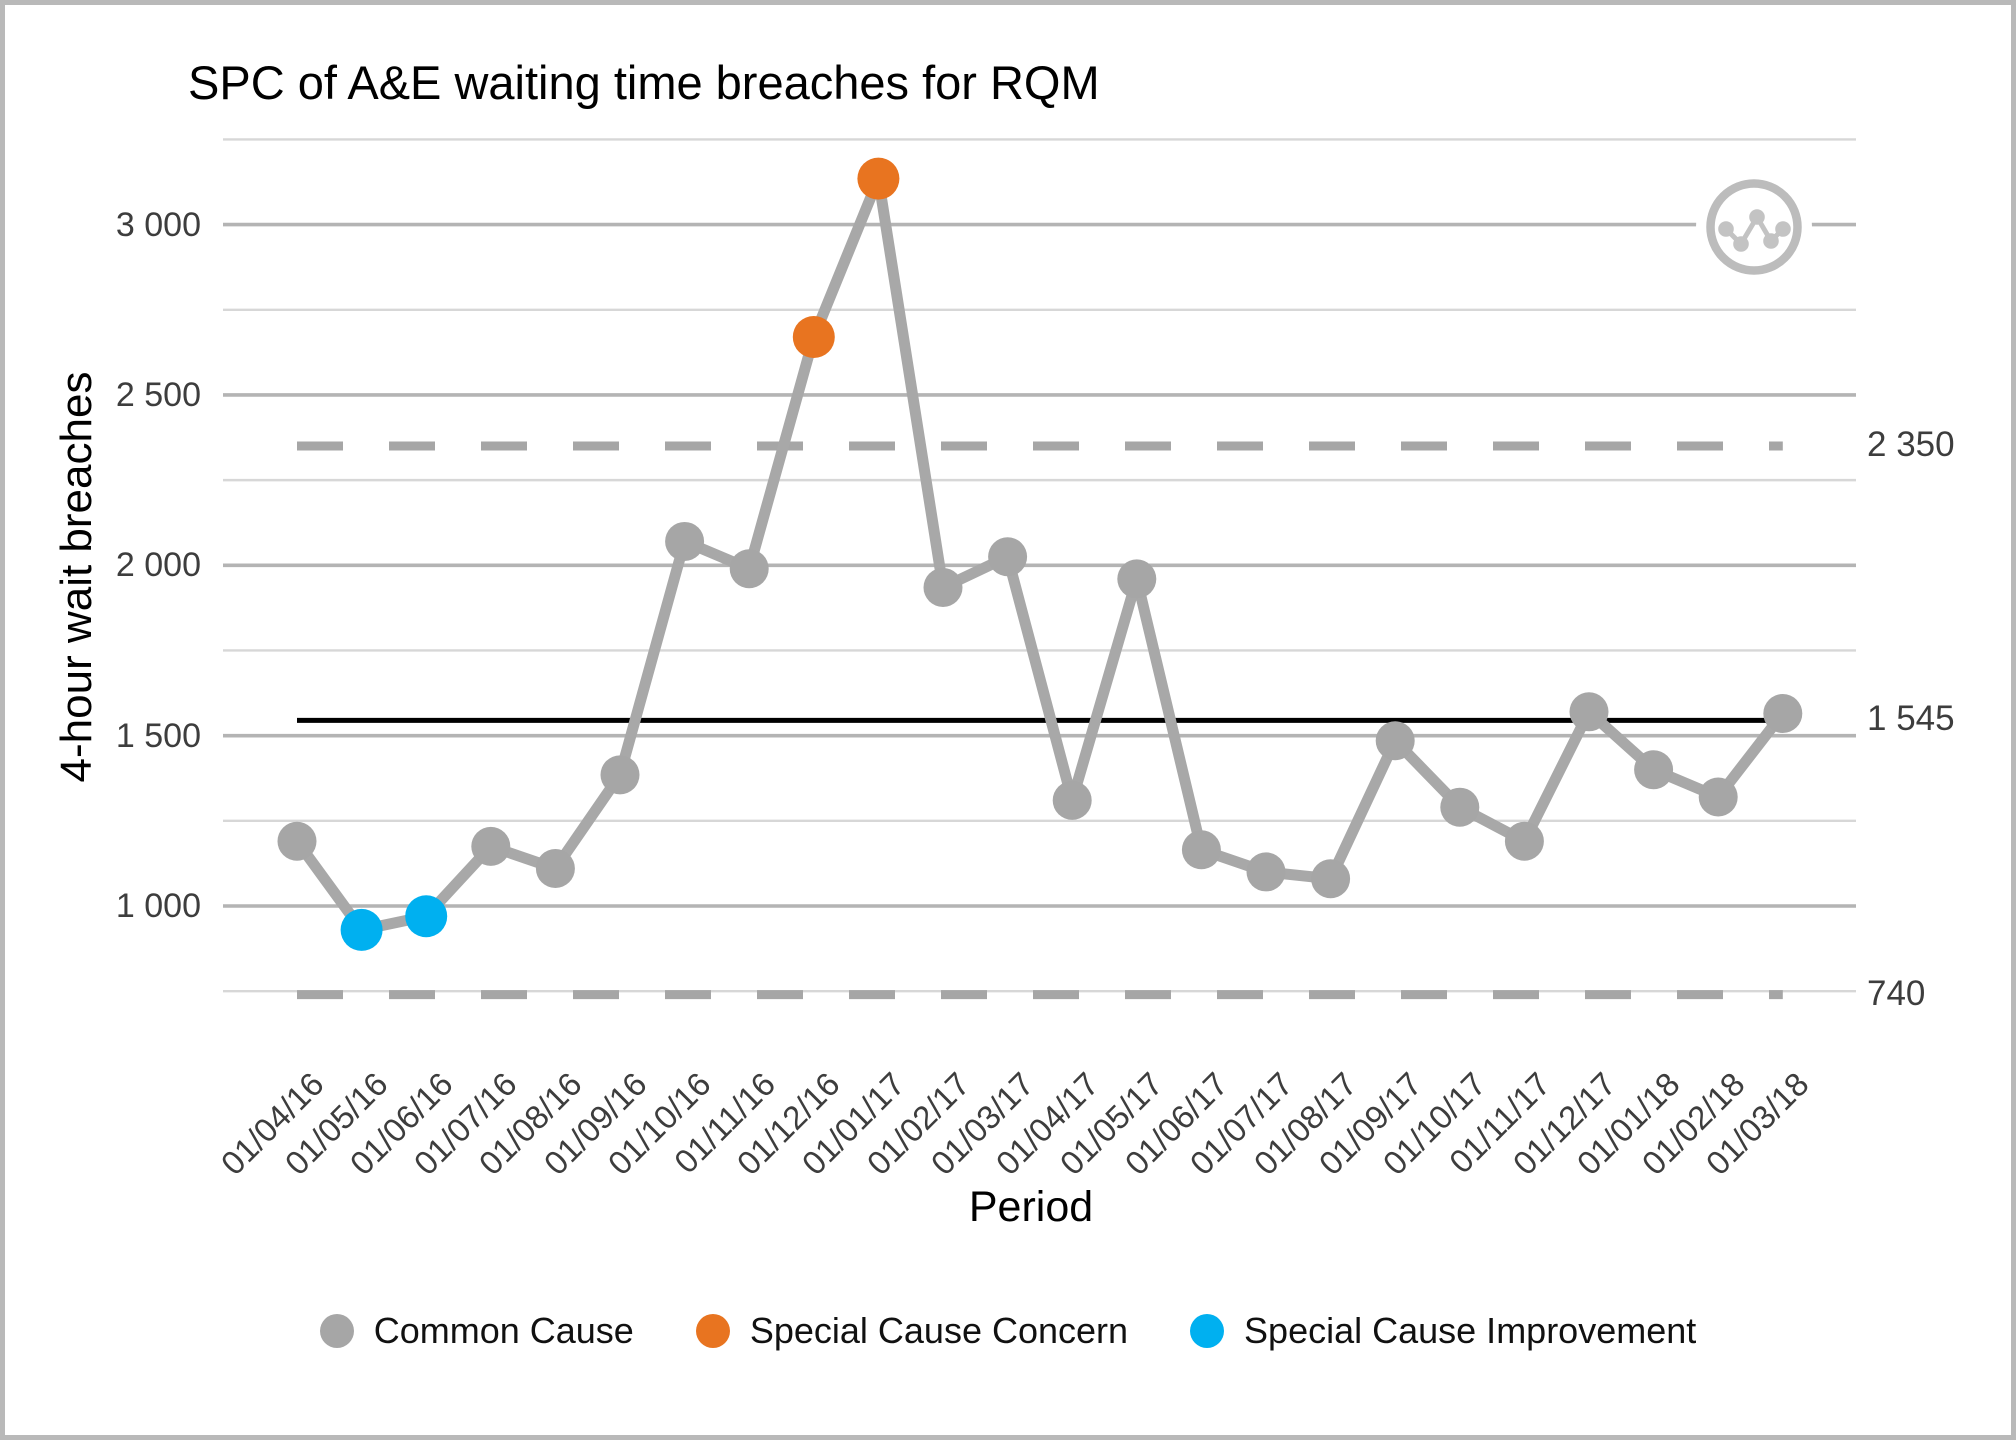  What do you see at coordinates (939, 1330) in the screenshot?
I see `legend-label-special-cause-concern: Special Cause Concern` at bounding box center [939, 1330].